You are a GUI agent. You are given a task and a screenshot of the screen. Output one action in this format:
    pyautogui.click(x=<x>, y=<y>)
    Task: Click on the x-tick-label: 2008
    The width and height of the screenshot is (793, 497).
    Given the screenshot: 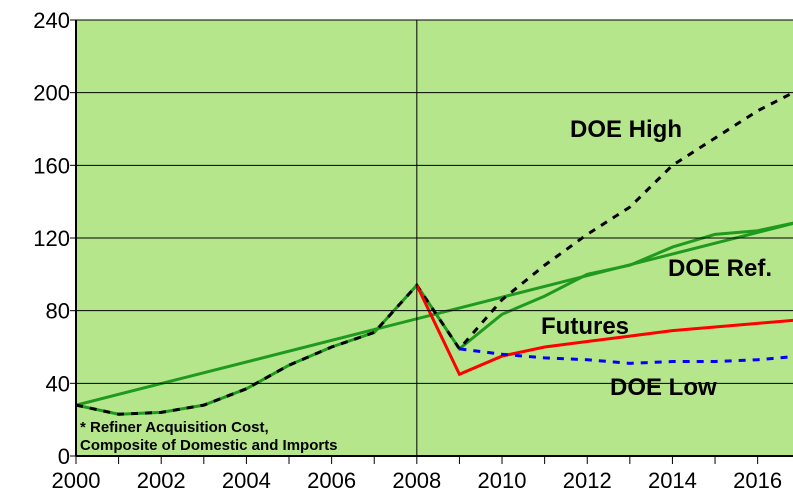 What is the action you would take?
    pyautogui.click(x=416, y=480)
    